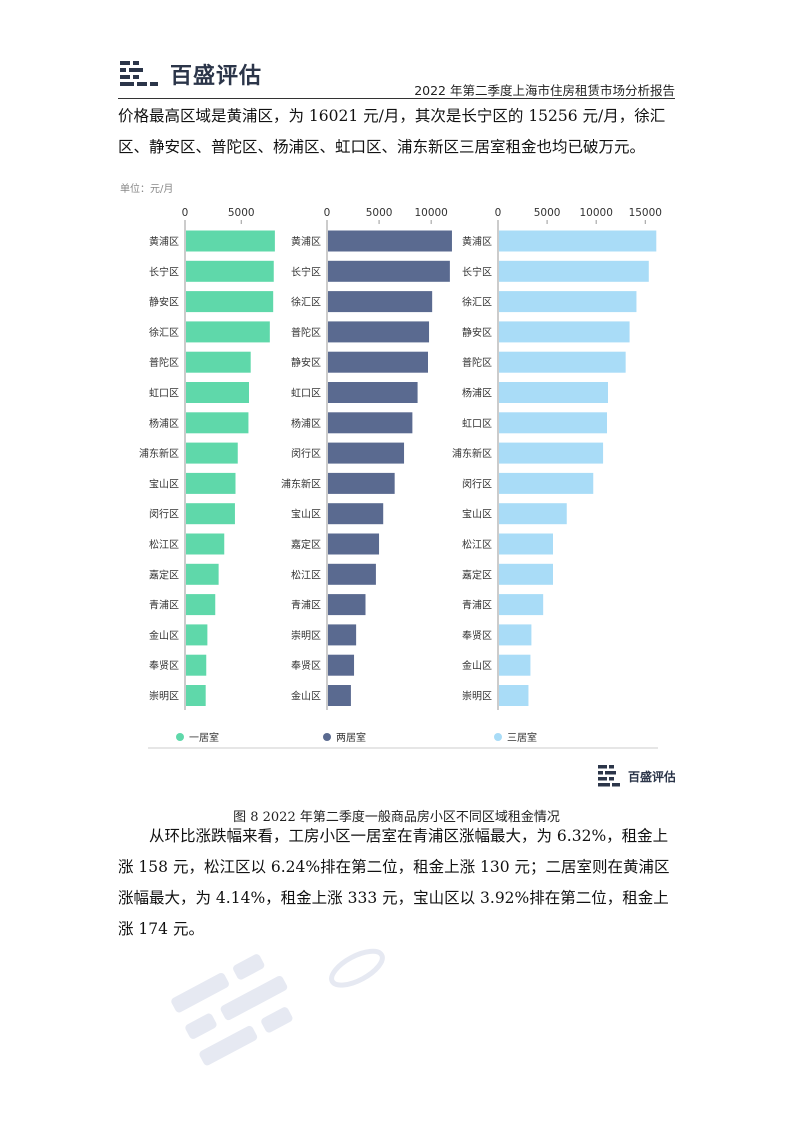 Image resolution: width=793 pixels, height=1122 pixels. I want to click on figure-caption: 图 8 2022 年第二季度一般商品房小区不同区域租金情况, so click(396, 817).